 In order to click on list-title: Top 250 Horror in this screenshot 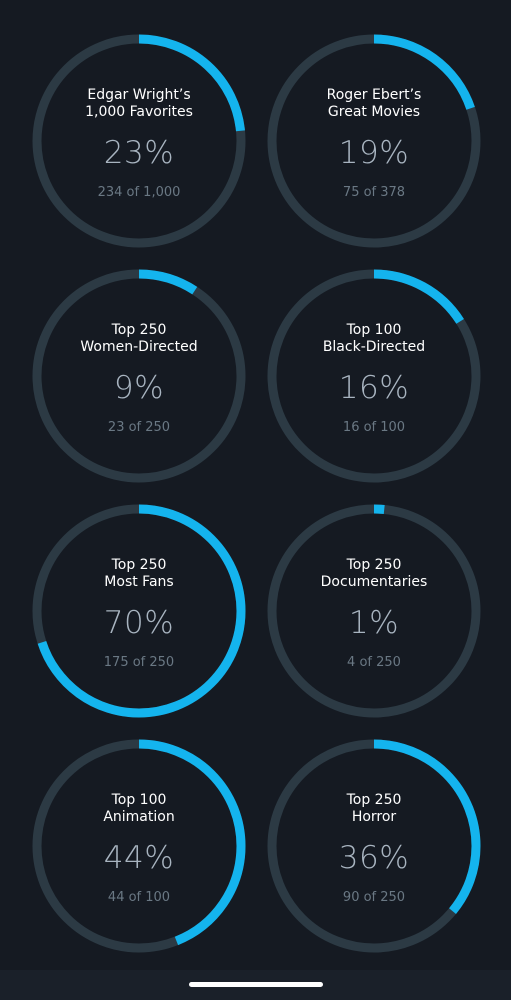, I will do `click(374, 808)`.